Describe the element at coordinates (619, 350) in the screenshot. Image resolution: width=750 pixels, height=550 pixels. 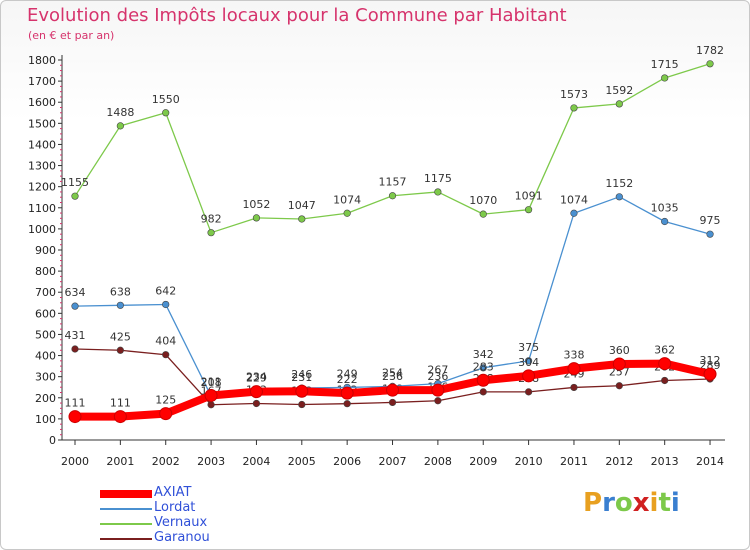
I see `data-label-axiat: 360` at that location.